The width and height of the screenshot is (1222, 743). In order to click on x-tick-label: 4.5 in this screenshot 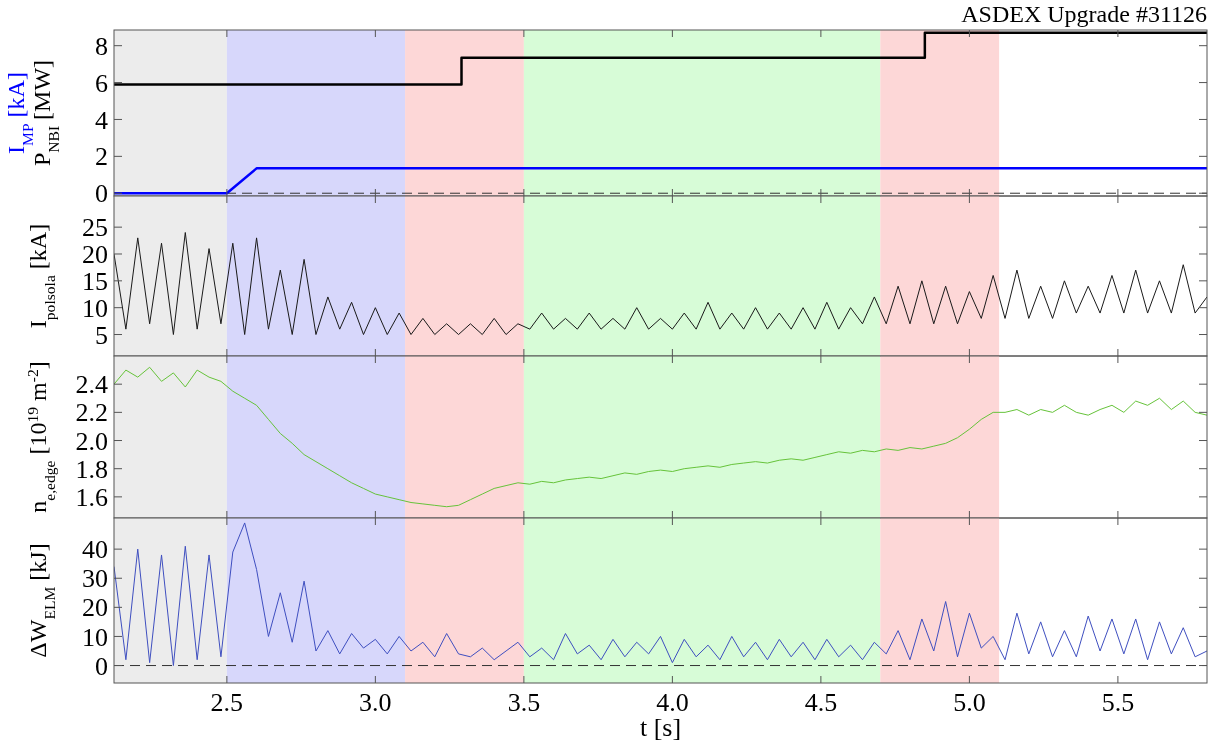, I will do `click(821, 702)`.